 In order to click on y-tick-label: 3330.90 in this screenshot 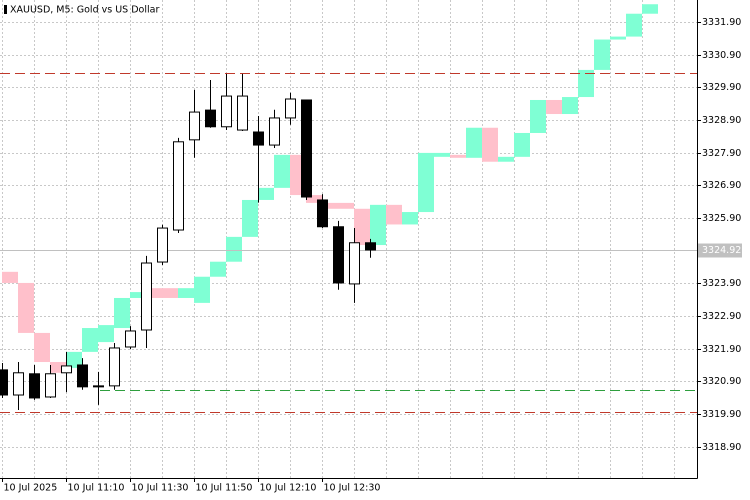, I will do `click(721, 55)`.